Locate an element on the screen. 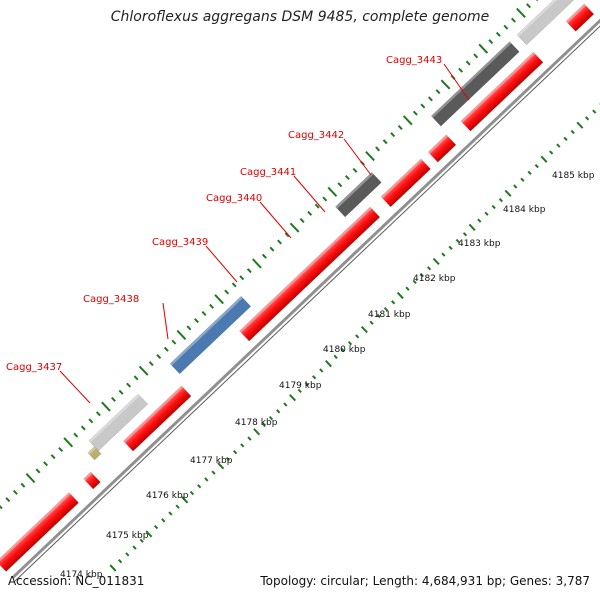  kbp-label: 4181 kbp is located at coordinates (389, 315).